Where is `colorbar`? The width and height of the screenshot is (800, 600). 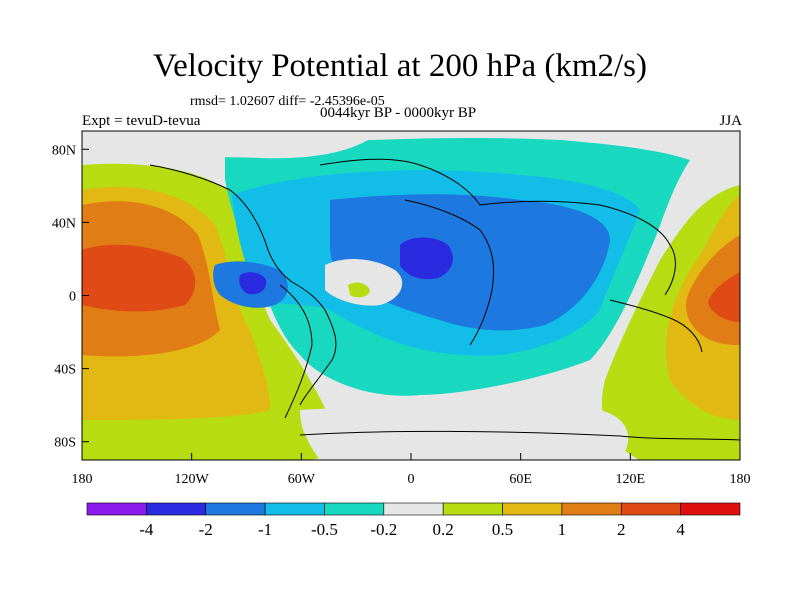
colorbar is located at coordinates (413, 509).